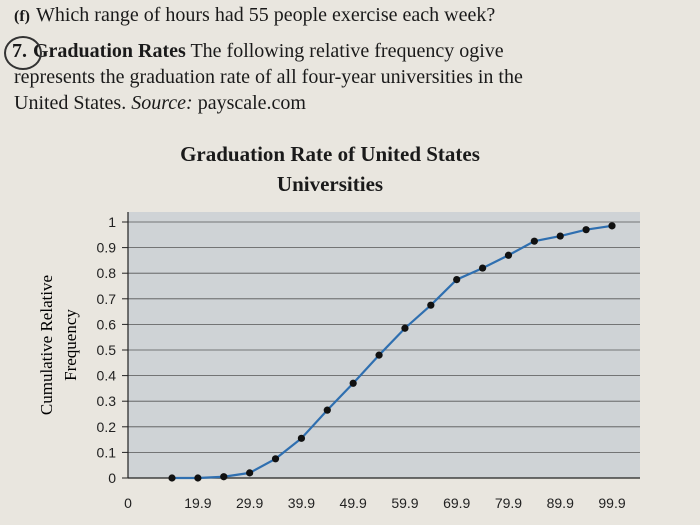  Describe the element at coordinates (456, 503) in the screenshot. I see `x-tick-label: 69.9` at that location.